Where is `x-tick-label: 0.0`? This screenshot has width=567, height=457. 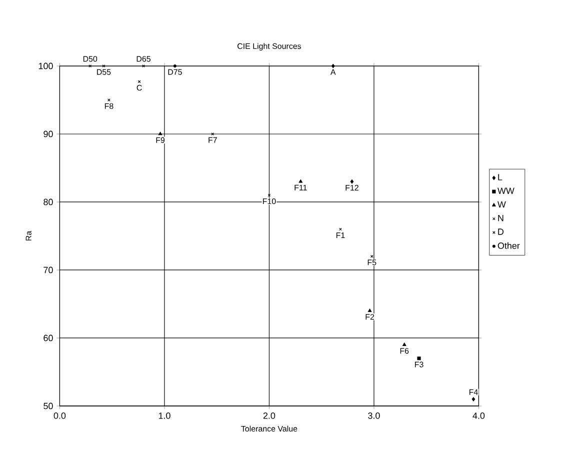
x-tick-label: 0.0 is located at coordinates (60, 415).